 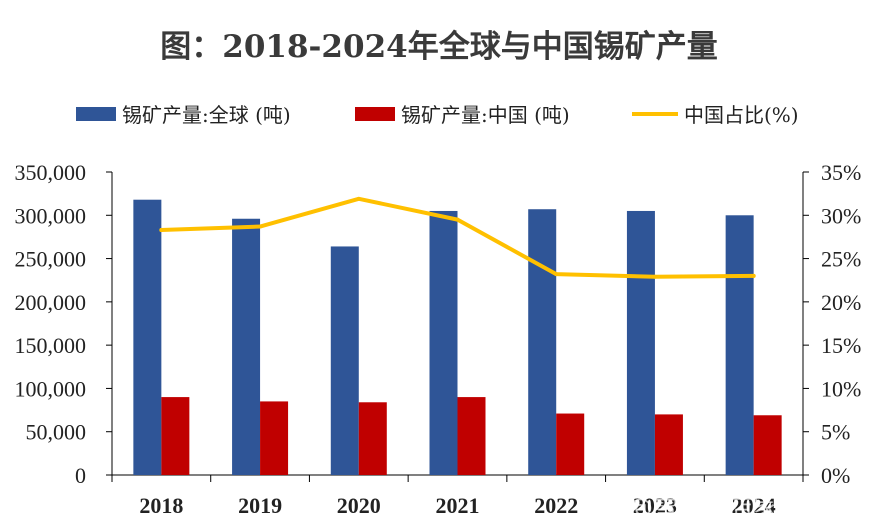 I want to click on legend: 锡矿产量:全球 (吨) 锡矿产量:中国 (吨) 中国占比(%), so click(x=437, y=115).